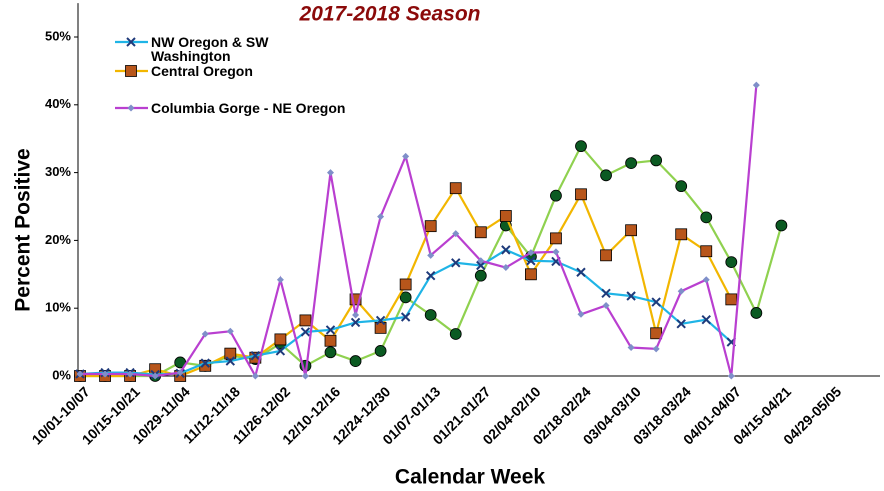  I want to click on y-tick-label: 40%, so click(58, 103).